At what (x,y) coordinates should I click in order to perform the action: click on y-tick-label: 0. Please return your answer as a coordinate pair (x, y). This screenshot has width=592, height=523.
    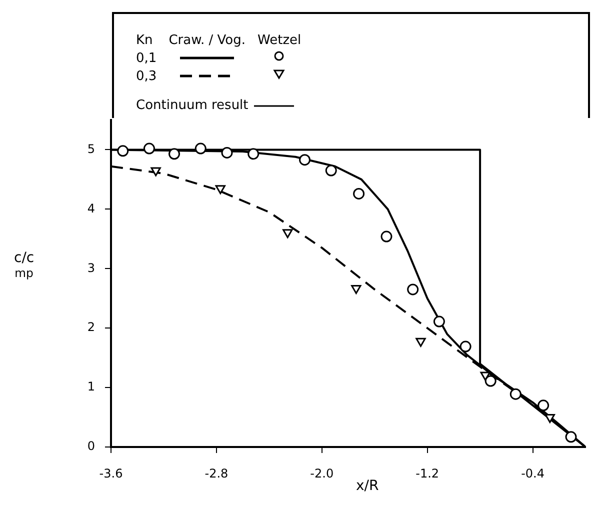
    Looking at the image, I should click on (91, 446).